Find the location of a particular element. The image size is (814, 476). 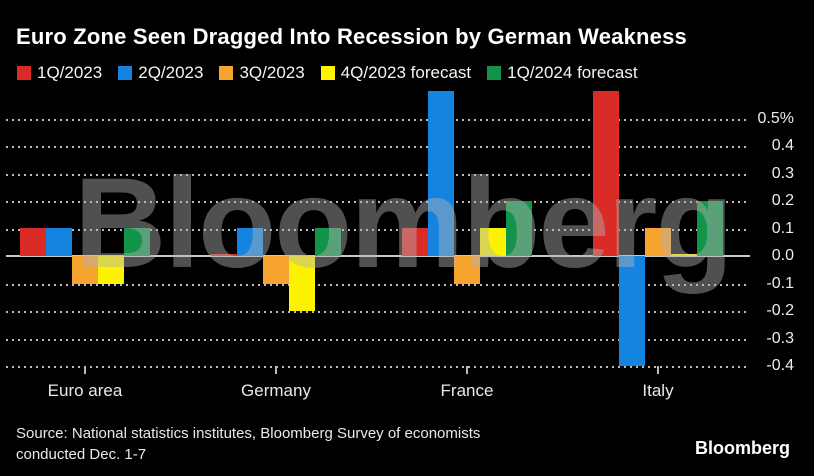

legend-label: 1Q/2023 is located at coordinates (70, 72).